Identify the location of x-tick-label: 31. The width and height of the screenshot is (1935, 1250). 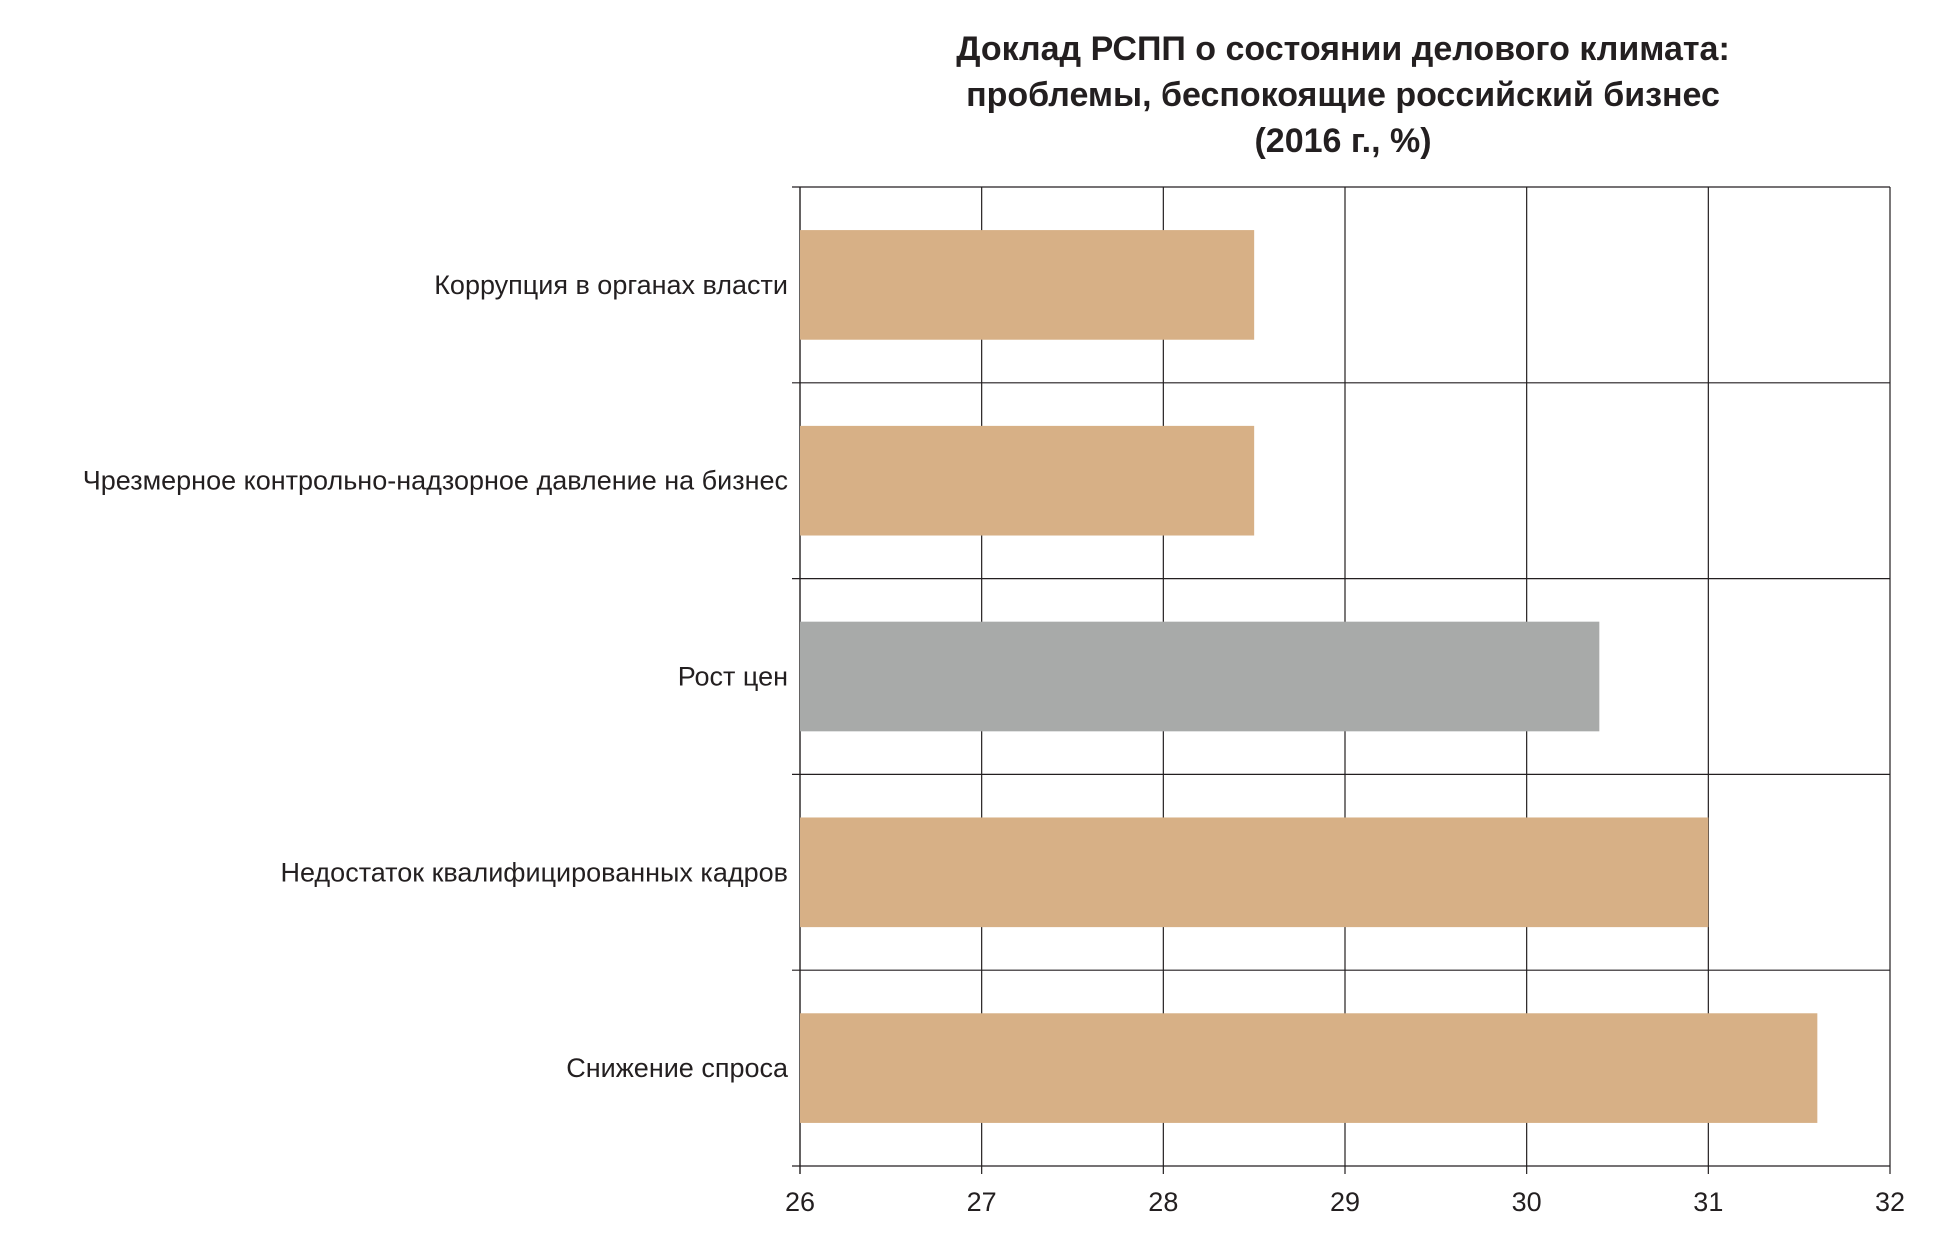
(1708, 1202).